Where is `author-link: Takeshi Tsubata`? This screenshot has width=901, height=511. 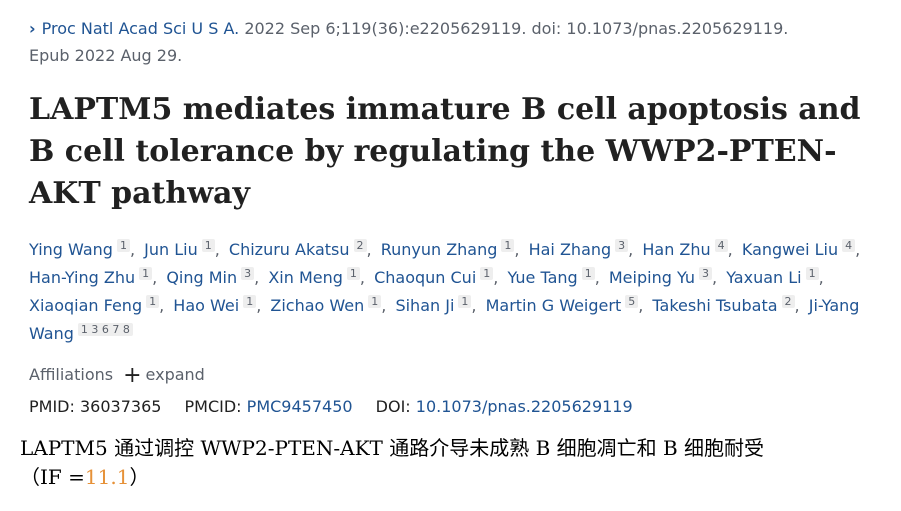 author-link: Takeshi Tsubata is located at coordinates (715, 305).